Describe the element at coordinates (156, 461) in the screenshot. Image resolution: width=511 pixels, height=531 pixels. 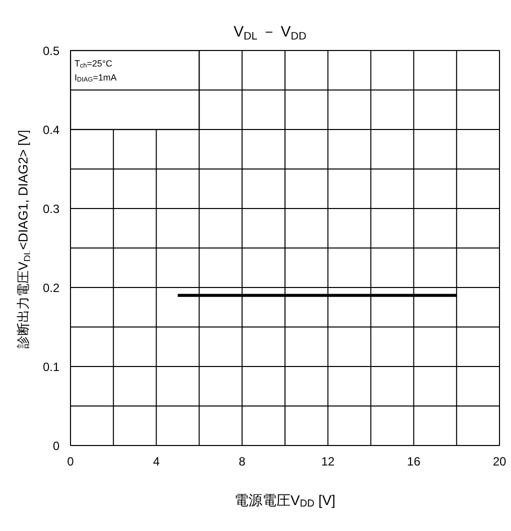
I see `x-tick-label: 4` at that location.